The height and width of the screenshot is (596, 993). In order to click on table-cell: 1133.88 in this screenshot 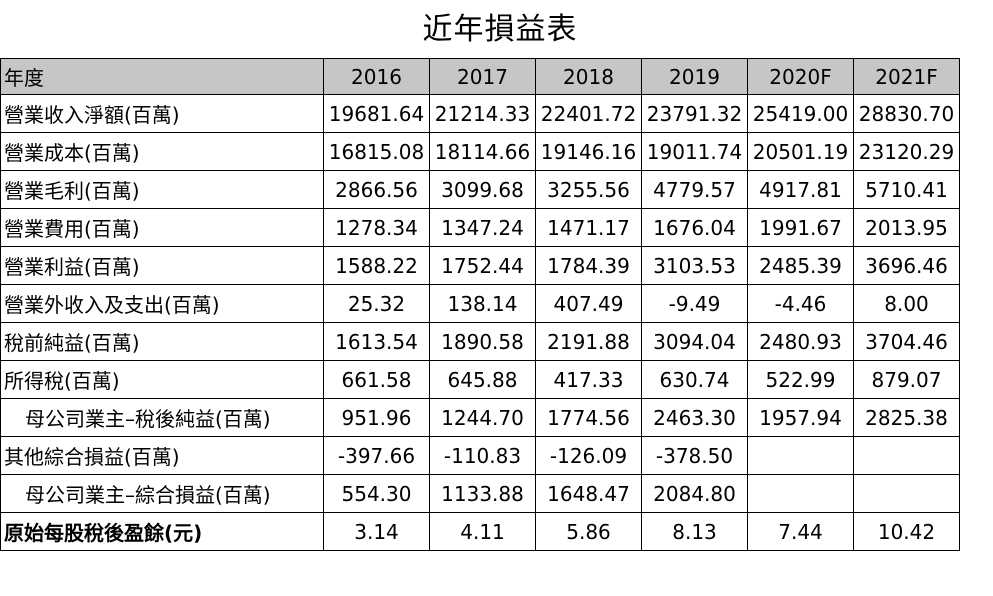, I will do `click(482, 493)`.